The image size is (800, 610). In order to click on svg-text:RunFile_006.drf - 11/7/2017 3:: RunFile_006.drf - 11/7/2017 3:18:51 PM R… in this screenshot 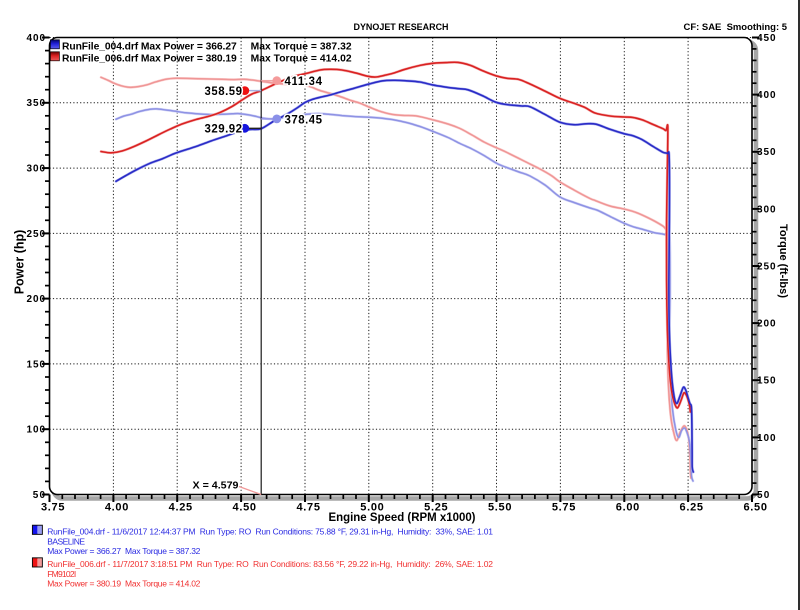, I will do `click(270, 564)`.